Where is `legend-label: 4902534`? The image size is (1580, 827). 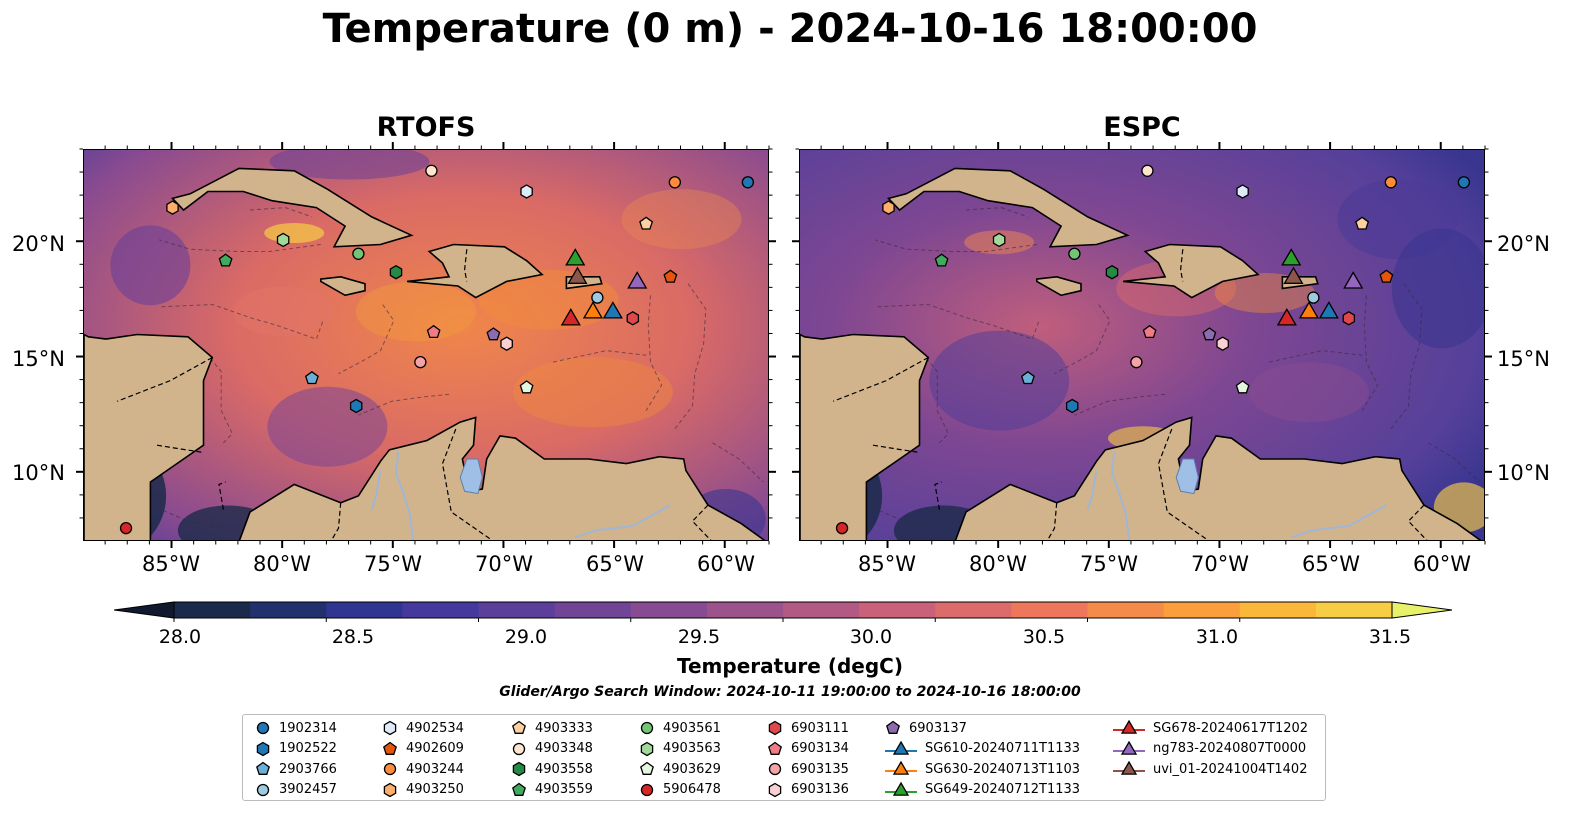
legend-label: 4902534 is located at coordinates (435, 728).